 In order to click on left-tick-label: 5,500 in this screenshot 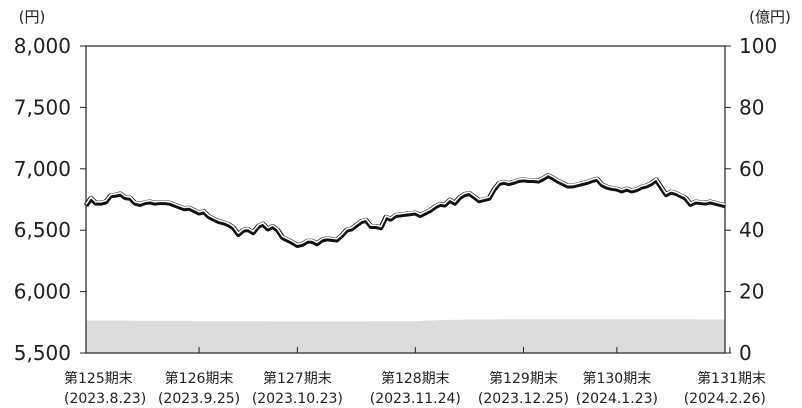, I will do `click(42, 353)`.